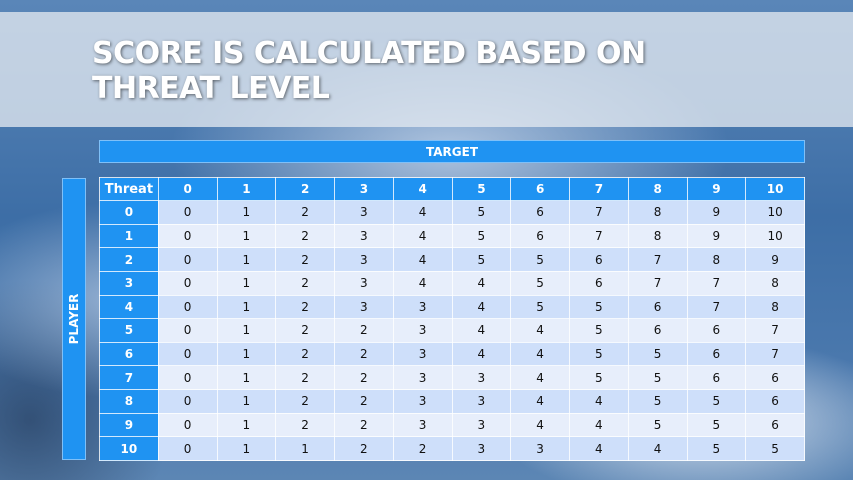 Image resolution: width=853 pixels, height=480 pixels. What do you see at coordinates (716, 189) in the screenshot?
I see `column-header: 9` at bounding box center [716, 189].